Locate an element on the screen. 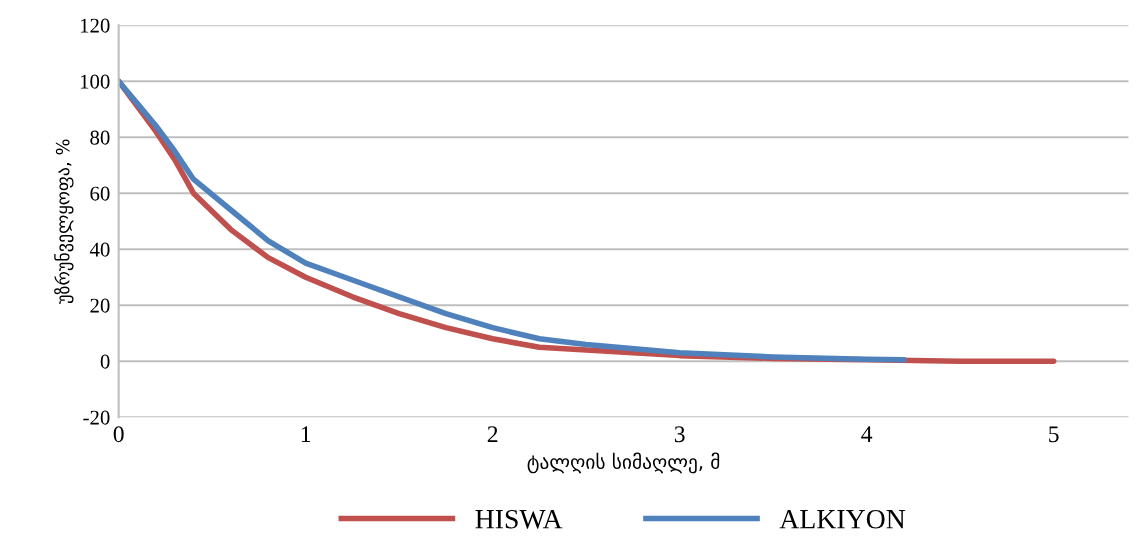 This screenshot has height=560, width=1141. x-tick-label: 5 is located at coordinates (1054, 434).